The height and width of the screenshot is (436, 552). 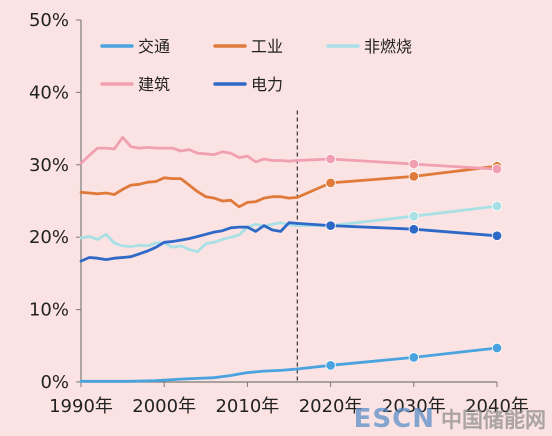 What do you see at coordinates (248, 46) in the screenshot?
I see `legend-item: 工业` at bounding box center [248, 46].